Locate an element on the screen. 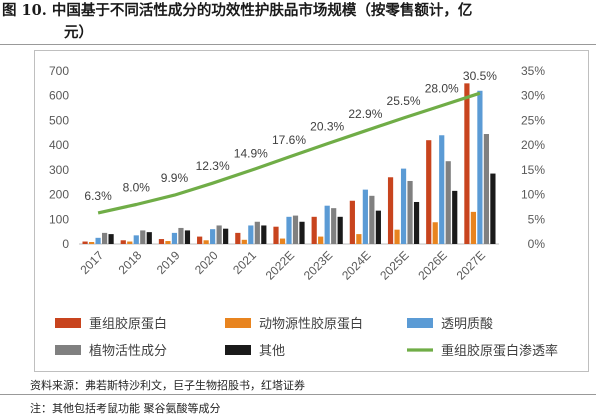 The image size is (596, 416). x-tick-label: 2027E is located at coordinates (471, 265).